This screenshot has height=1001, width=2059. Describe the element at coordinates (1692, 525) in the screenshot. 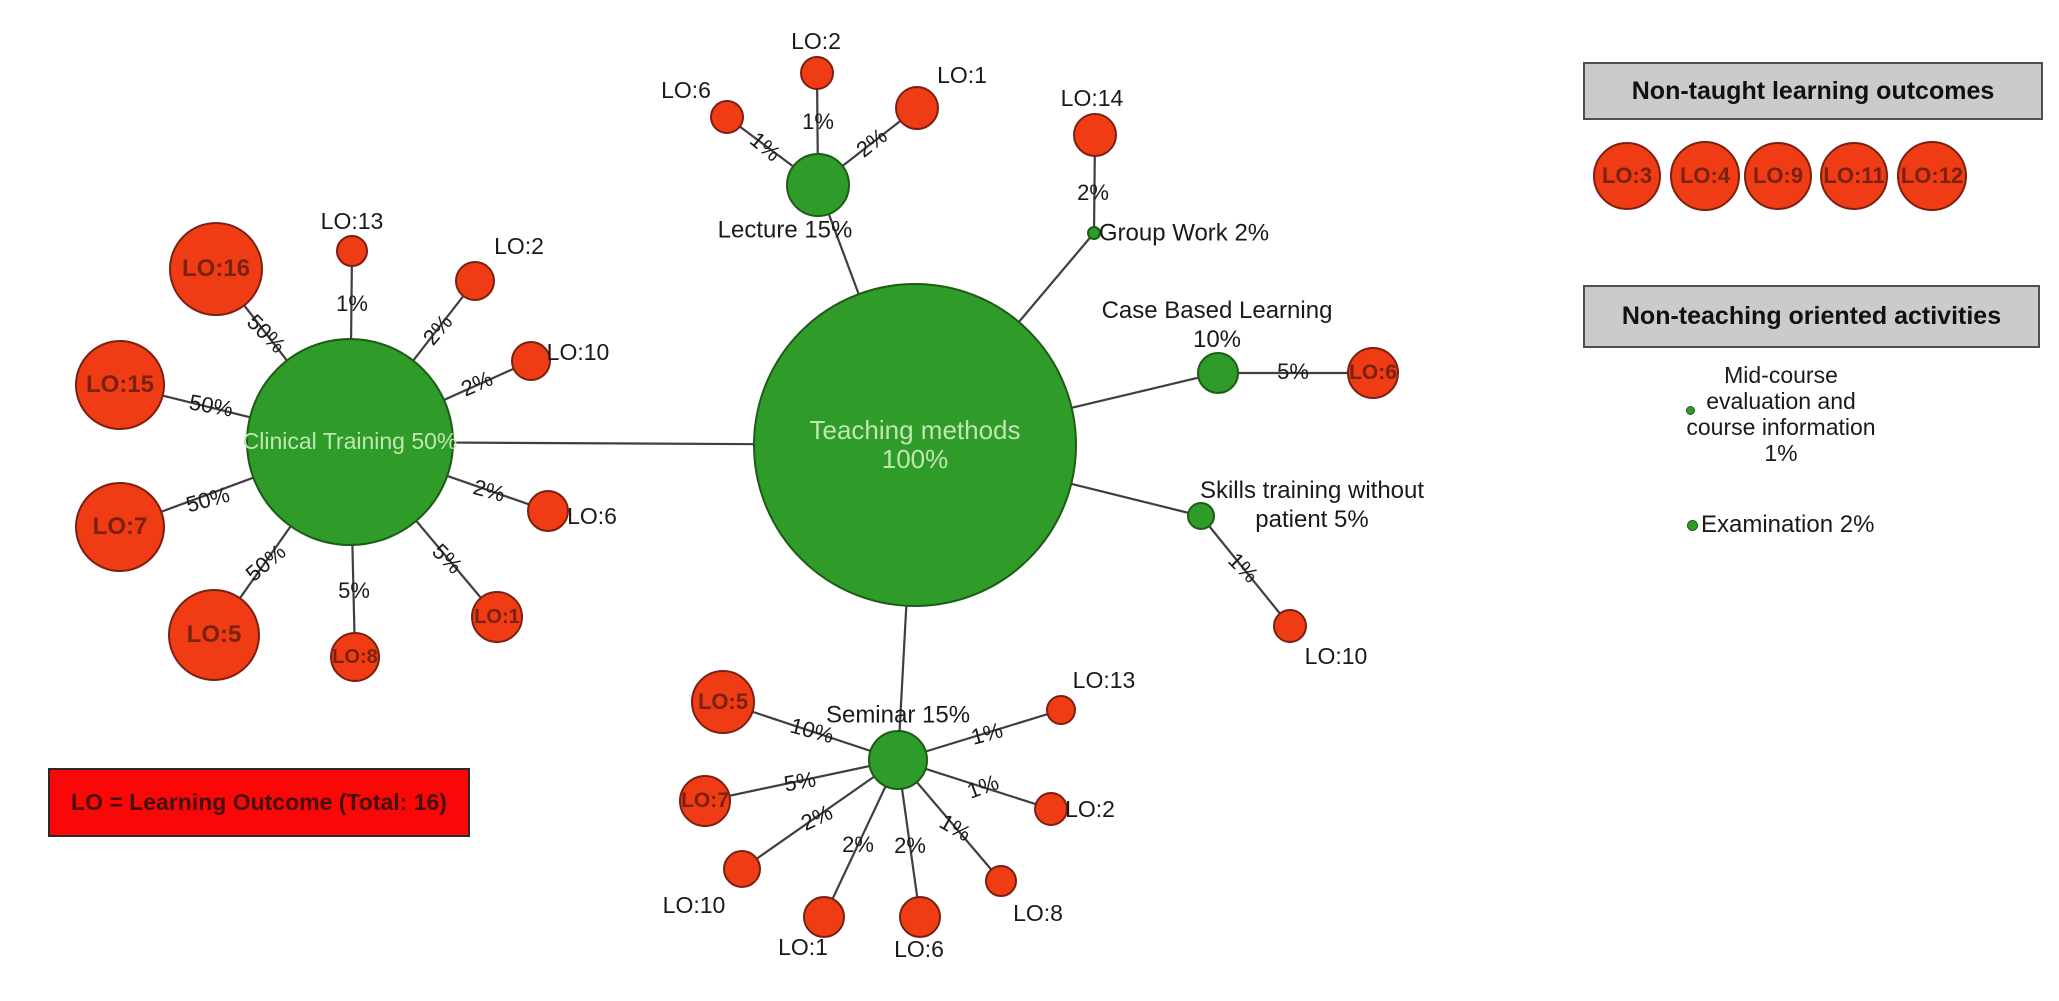

I see `examination-dot-icon` at that location.